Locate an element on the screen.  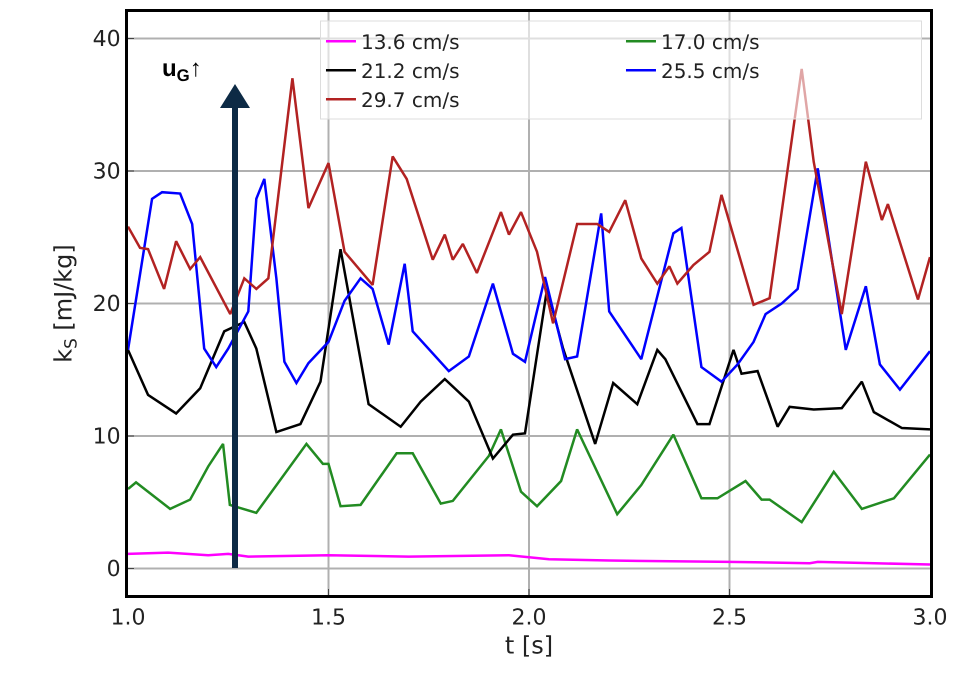
x-tick-label: 2.5 is located at coordinates (729, 617).